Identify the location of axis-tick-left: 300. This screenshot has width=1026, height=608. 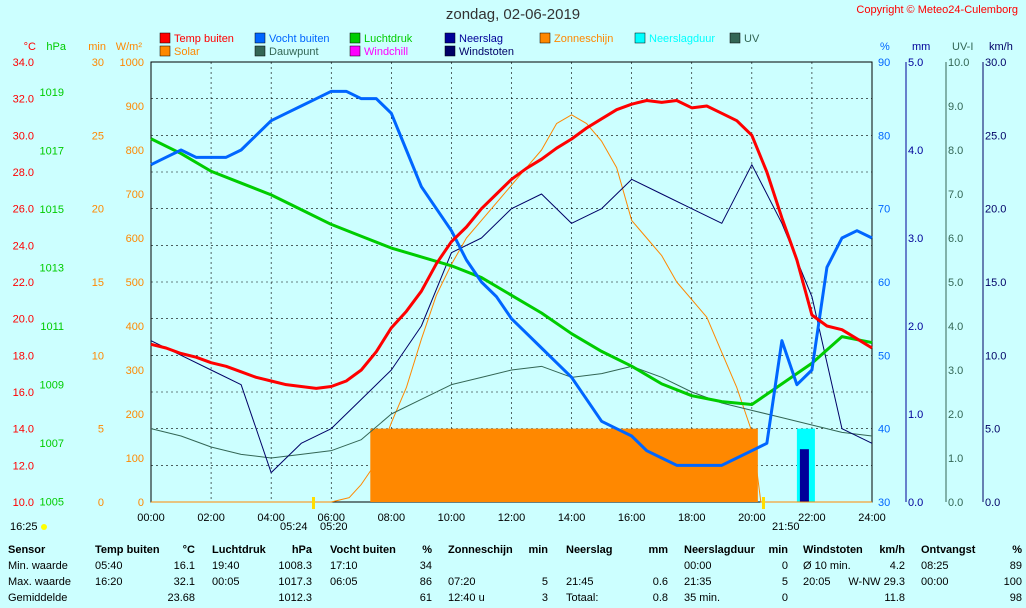
(135, 371).